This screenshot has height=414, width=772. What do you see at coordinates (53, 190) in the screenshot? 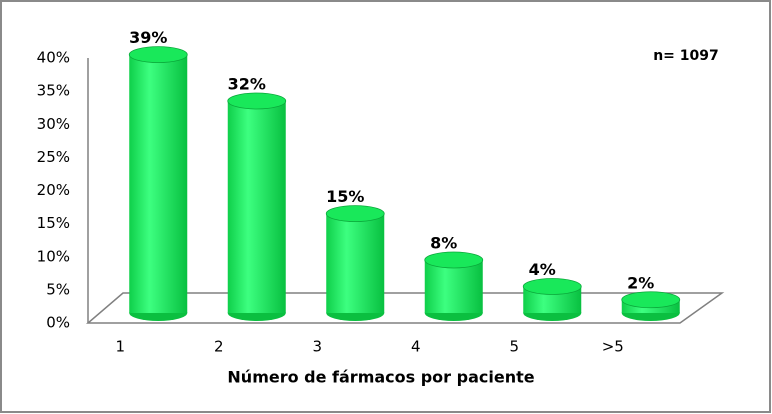
I see `y-tick-label: 20%` at bounding box center [53, 190].